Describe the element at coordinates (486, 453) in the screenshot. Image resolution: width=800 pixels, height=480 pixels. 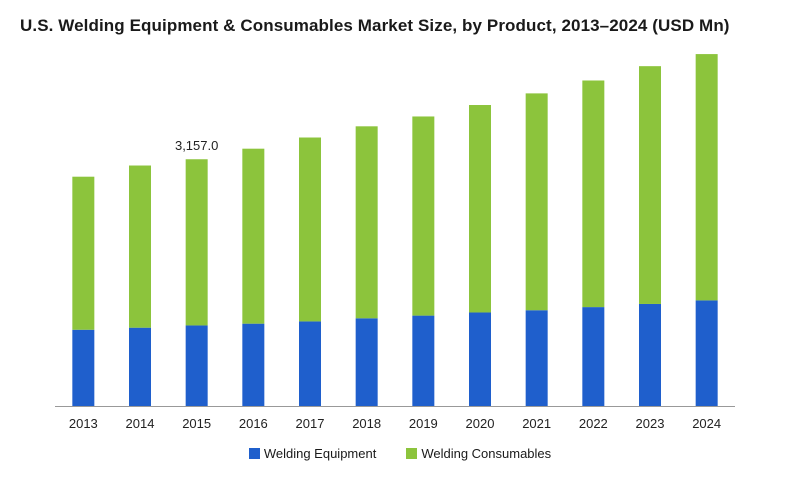
I see `legend-label-welding-consumables: Welding Consumables` at that location.